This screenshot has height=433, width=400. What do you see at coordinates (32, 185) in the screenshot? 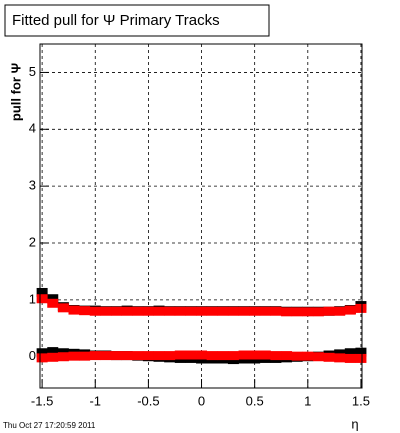
I see `y-tick-label: 3` at bounding box center [32, 185].